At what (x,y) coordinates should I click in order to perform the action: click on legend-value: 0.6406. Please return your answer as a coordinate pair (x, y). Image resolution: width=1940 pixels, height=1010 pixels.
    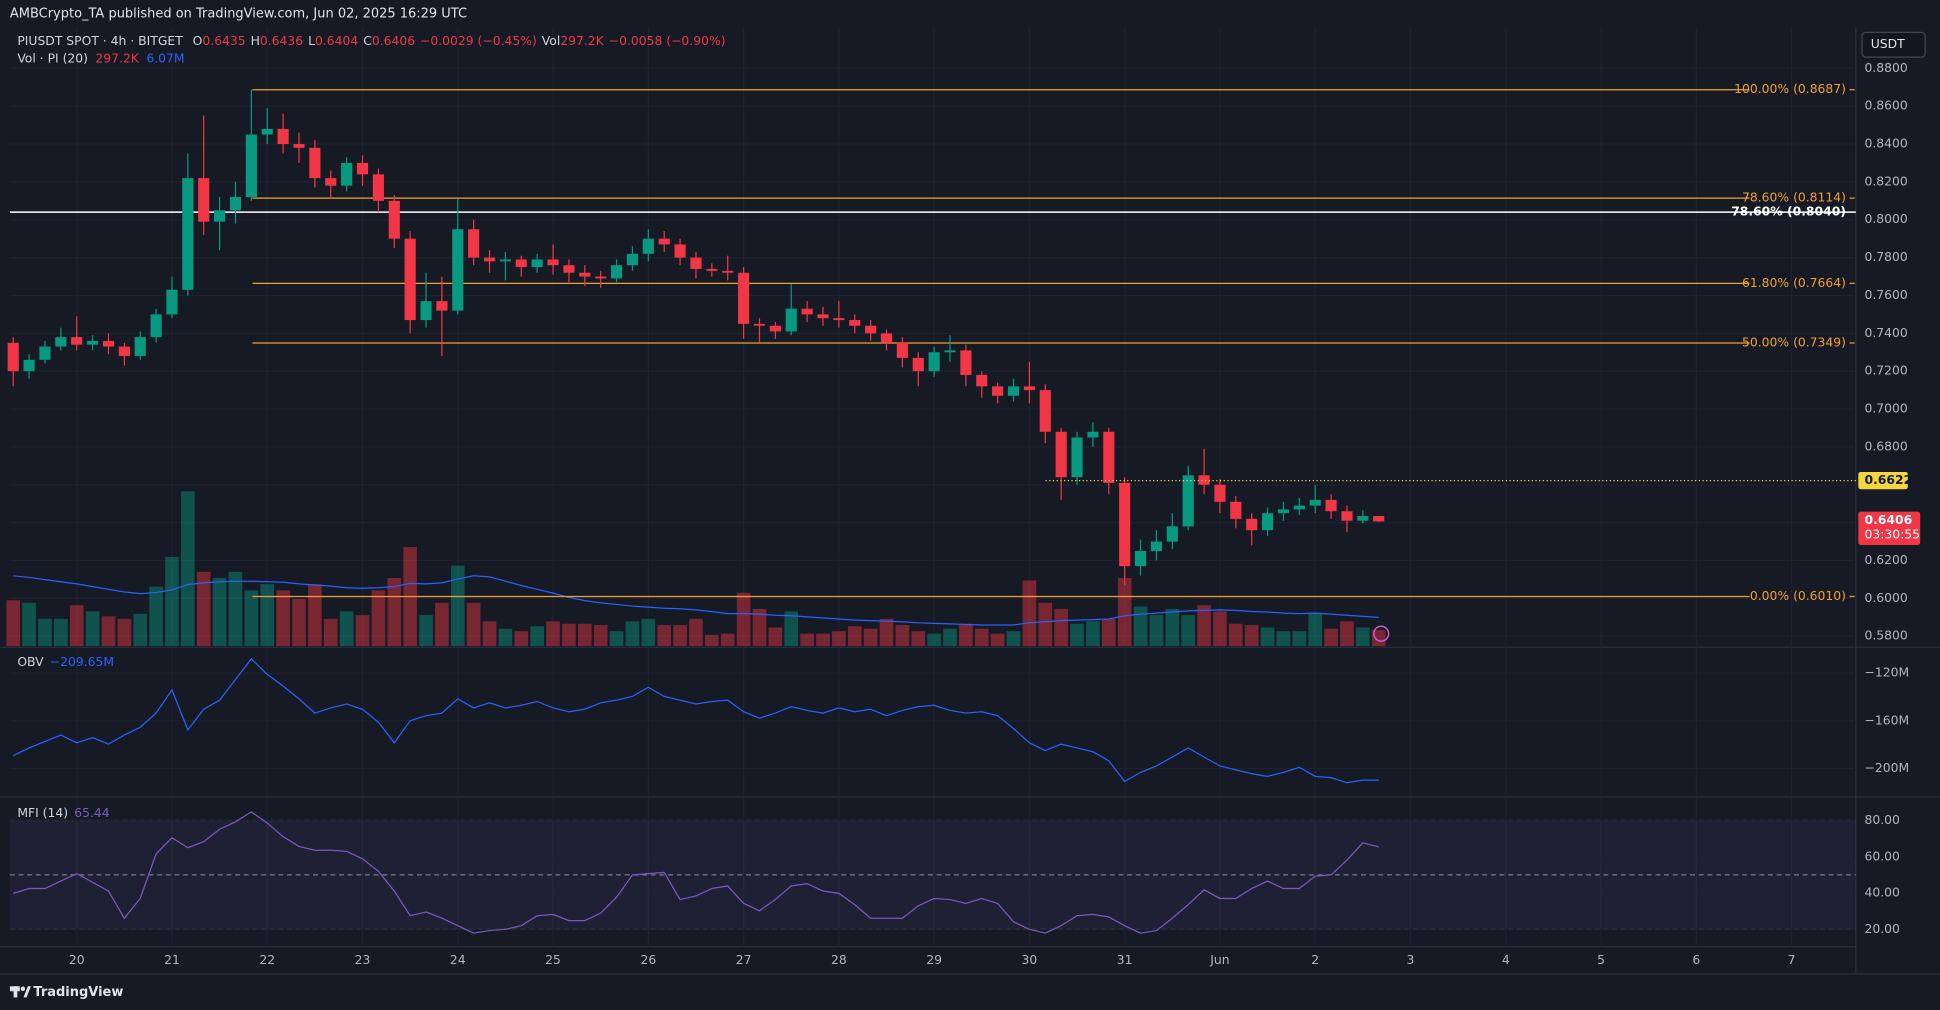
    Looking at the image, I should click on (393, 41).